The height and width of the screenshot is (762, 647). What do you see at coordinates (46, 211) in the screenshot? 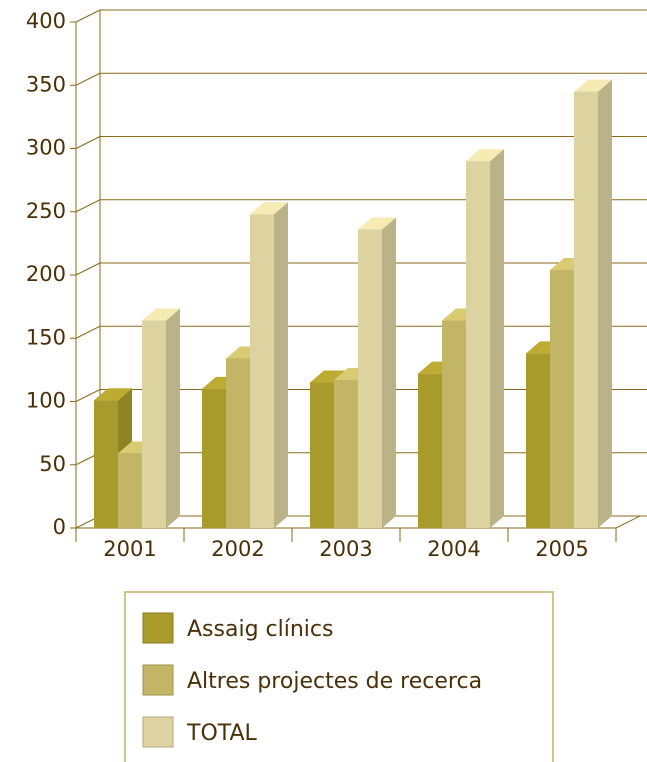
I see `y-tick-label: 250` at bounding box center [46, 211].